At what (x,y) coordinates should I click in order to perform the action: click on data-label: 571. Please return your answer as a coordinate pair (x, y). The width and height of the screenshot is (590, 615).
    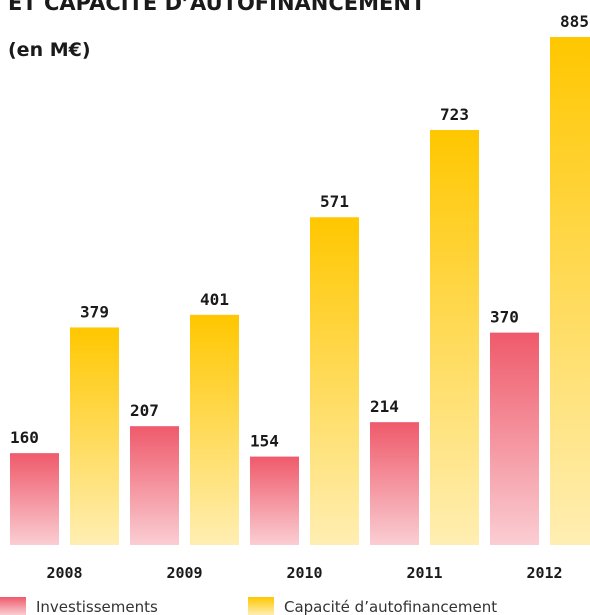
    Looking at the image, I should click on (334, 201).